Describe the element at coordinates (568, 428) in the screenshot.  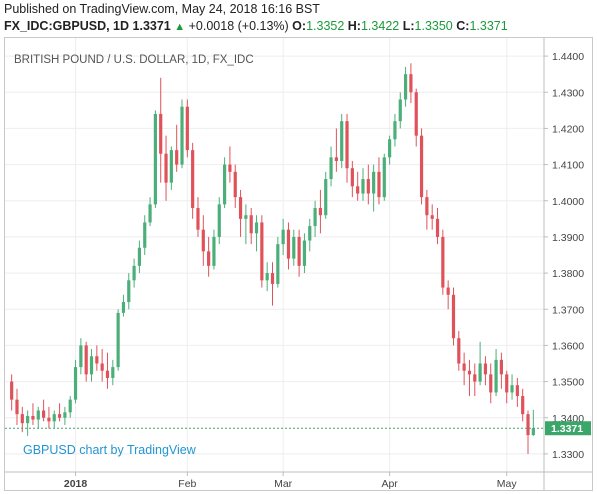
I see `last-price-tag` at that location.